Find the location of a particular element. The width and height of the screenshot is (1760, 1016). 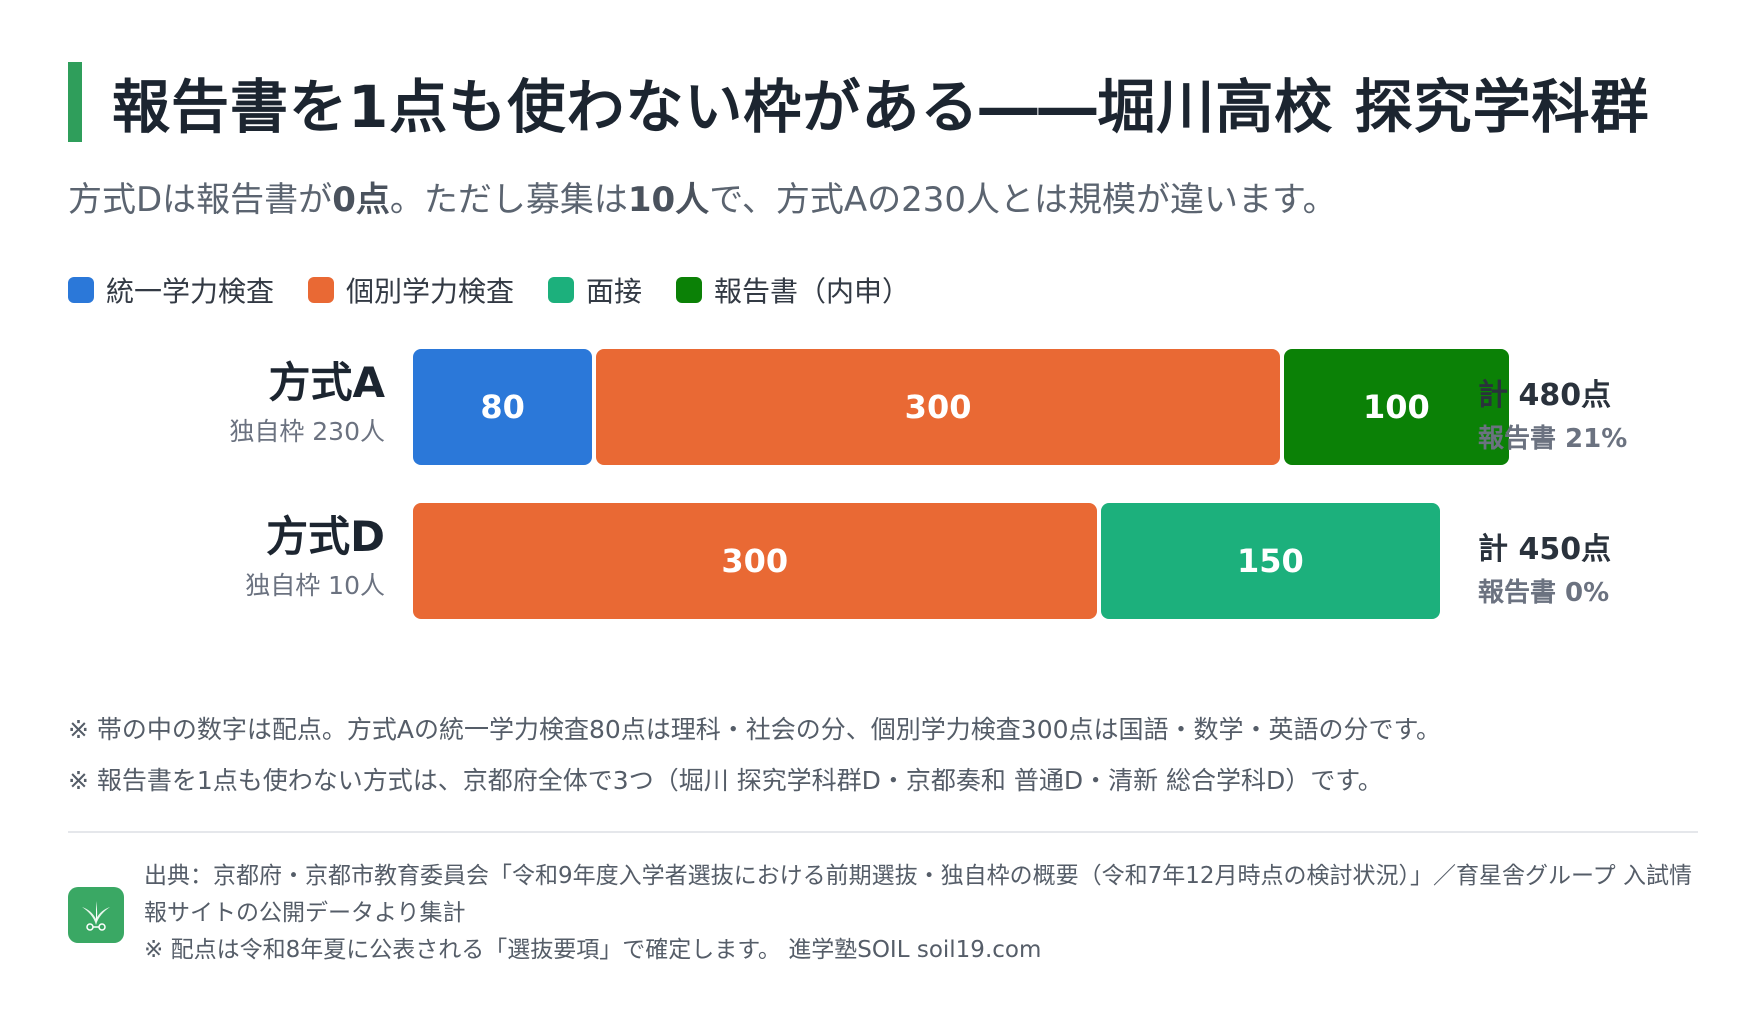

total-points: 計 480点 is located at coordinates (1545, 395).